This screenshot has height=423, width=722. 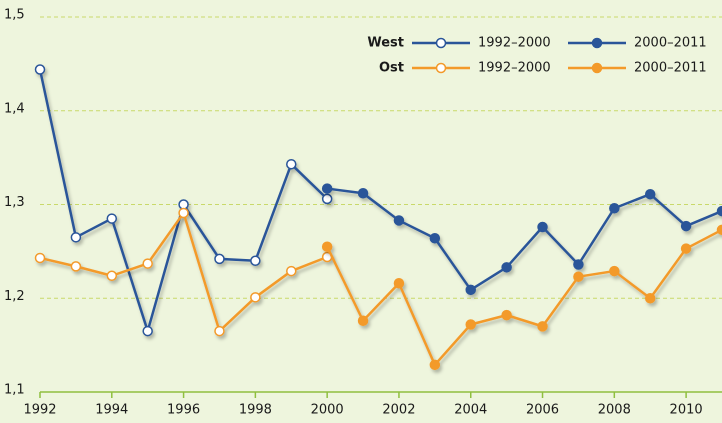 What do you see at coordinates (255, 410) in the screenshot?
I see `x-tick-label: 1998` at bounding box center [255, 410].